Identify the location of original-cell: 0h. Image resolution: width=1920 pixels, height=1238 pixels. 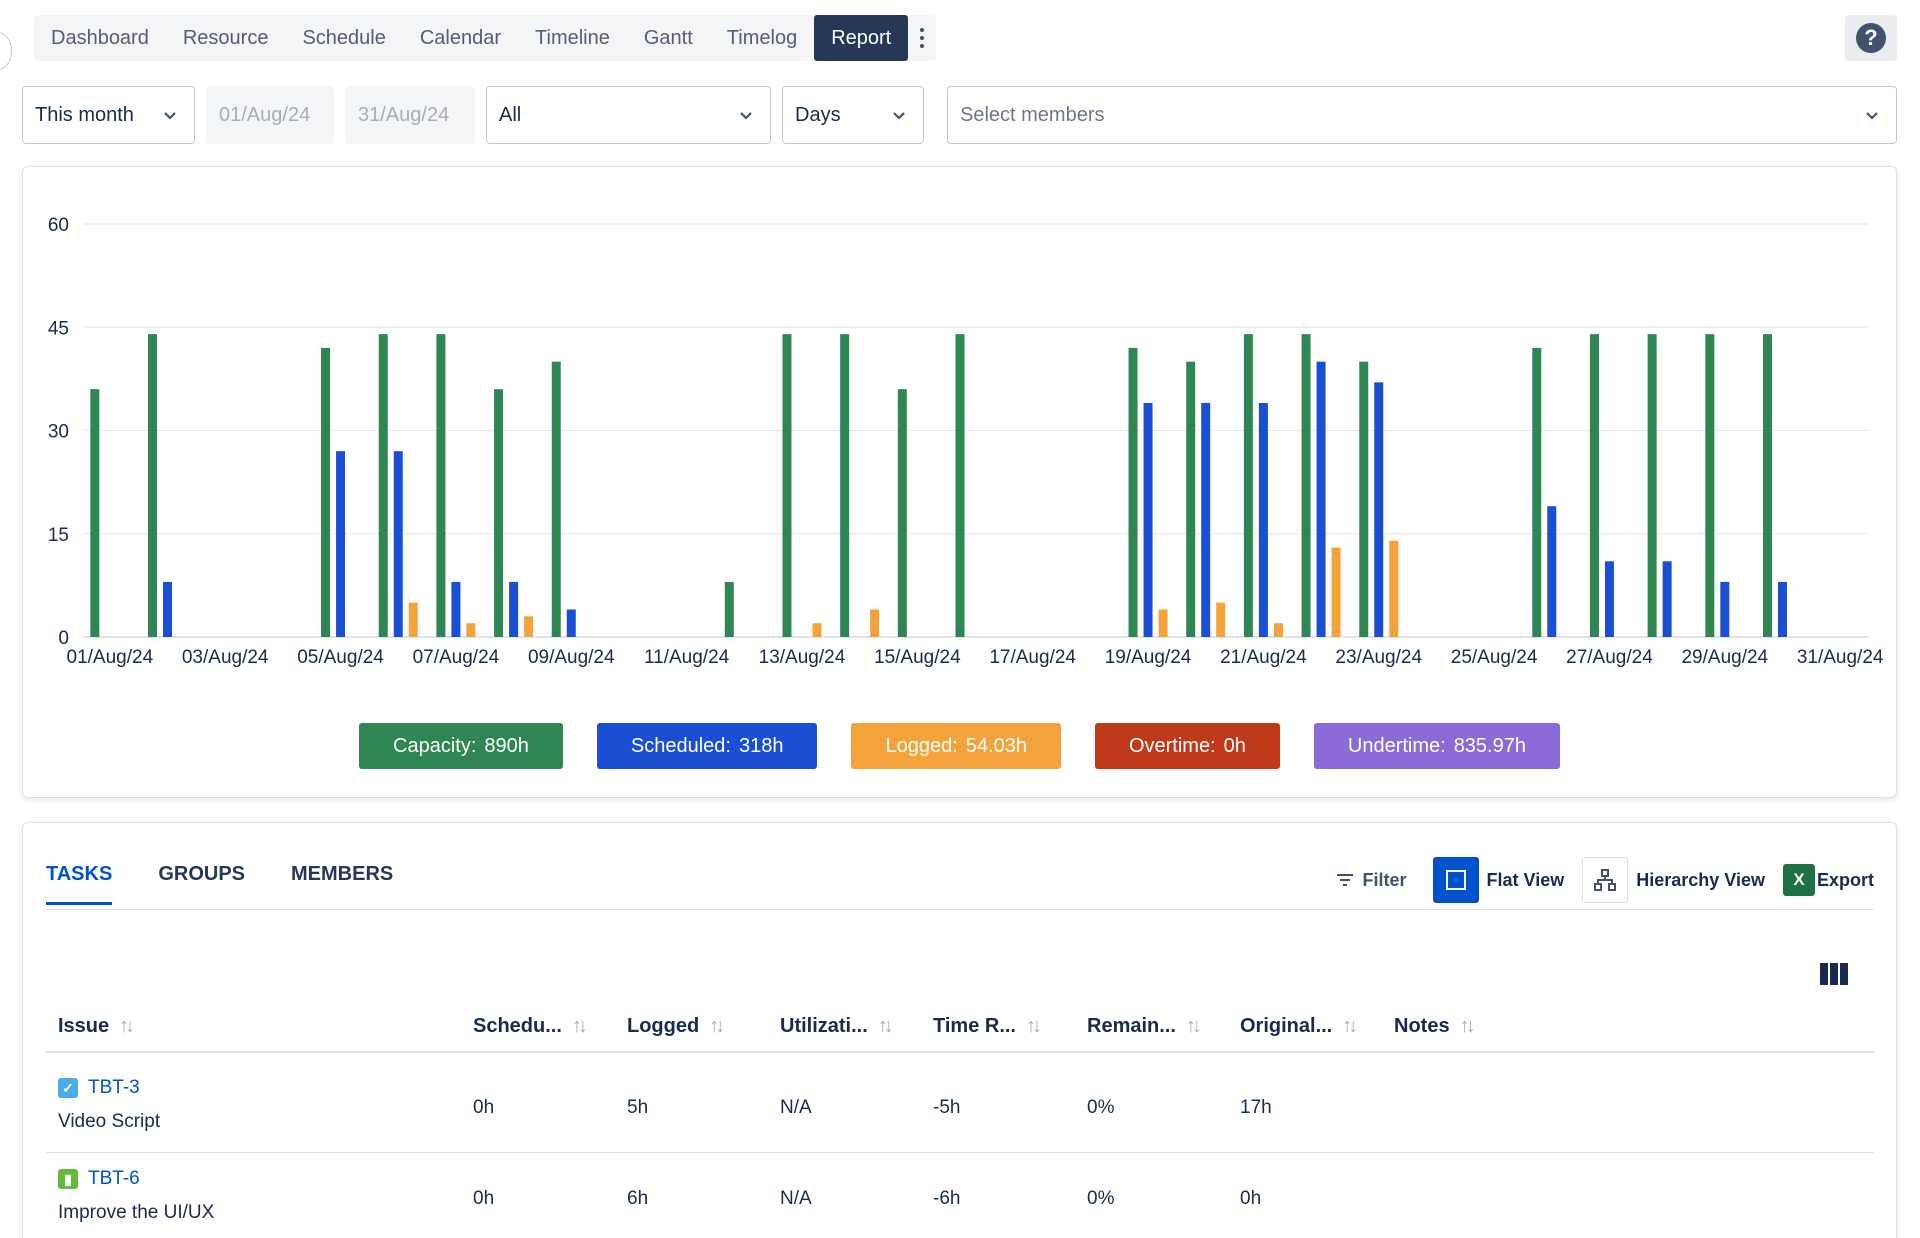
(1251, 1198).